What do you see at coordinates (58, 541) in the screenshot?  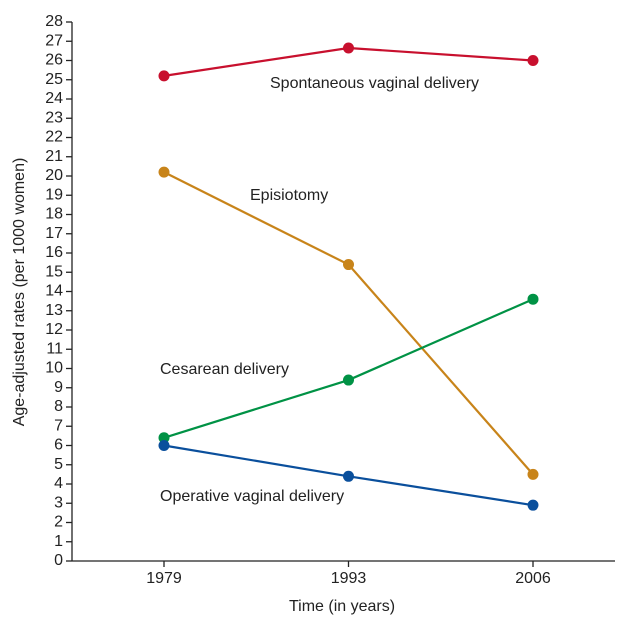 I see `y-tick-label: 1` at bounding box center [58, 541].